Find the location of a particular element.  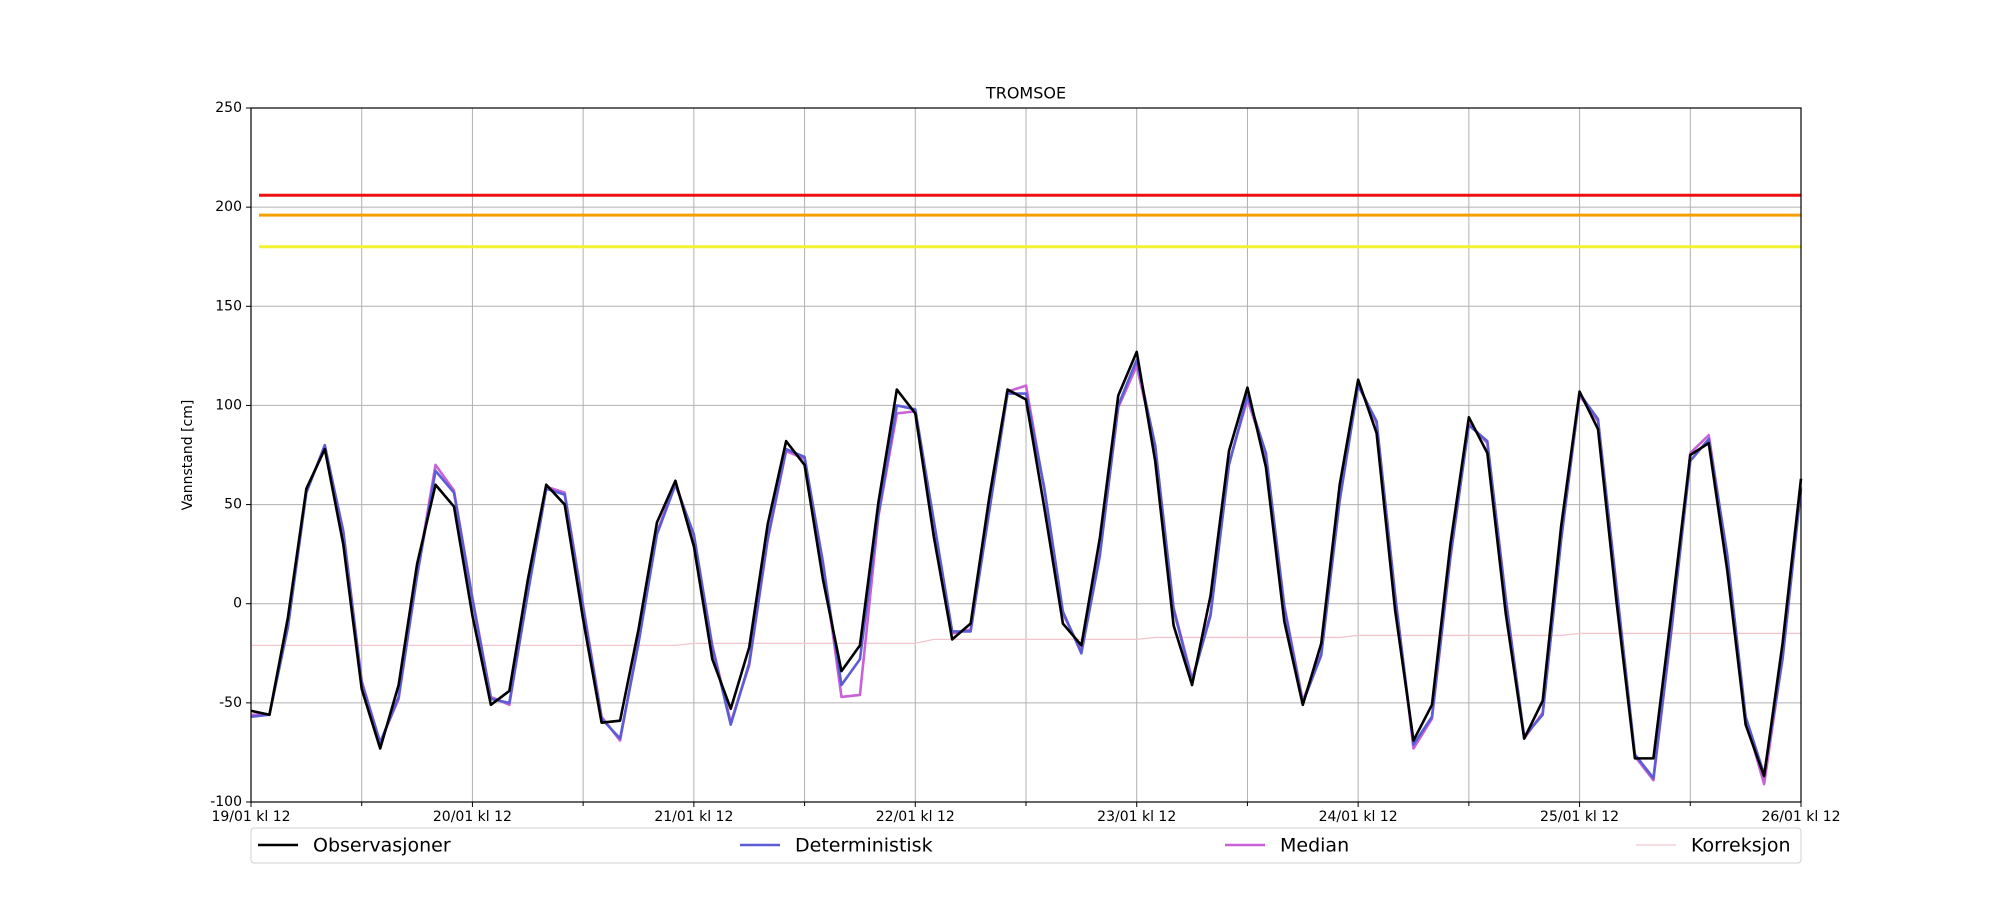

x-tick-label: 19/01 kl 12 is located at coordinates (250, 817).